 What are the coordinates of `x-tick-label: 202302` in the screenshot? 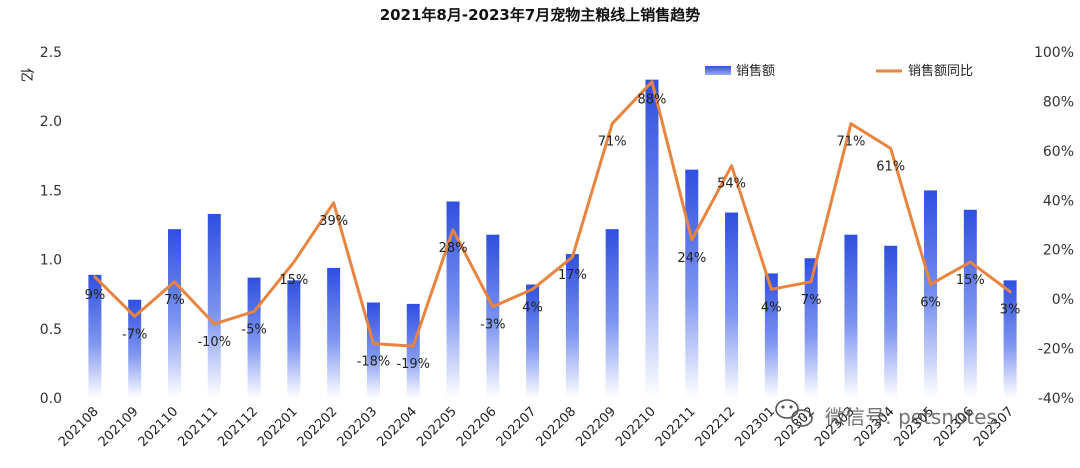 It's located at (795, 427).